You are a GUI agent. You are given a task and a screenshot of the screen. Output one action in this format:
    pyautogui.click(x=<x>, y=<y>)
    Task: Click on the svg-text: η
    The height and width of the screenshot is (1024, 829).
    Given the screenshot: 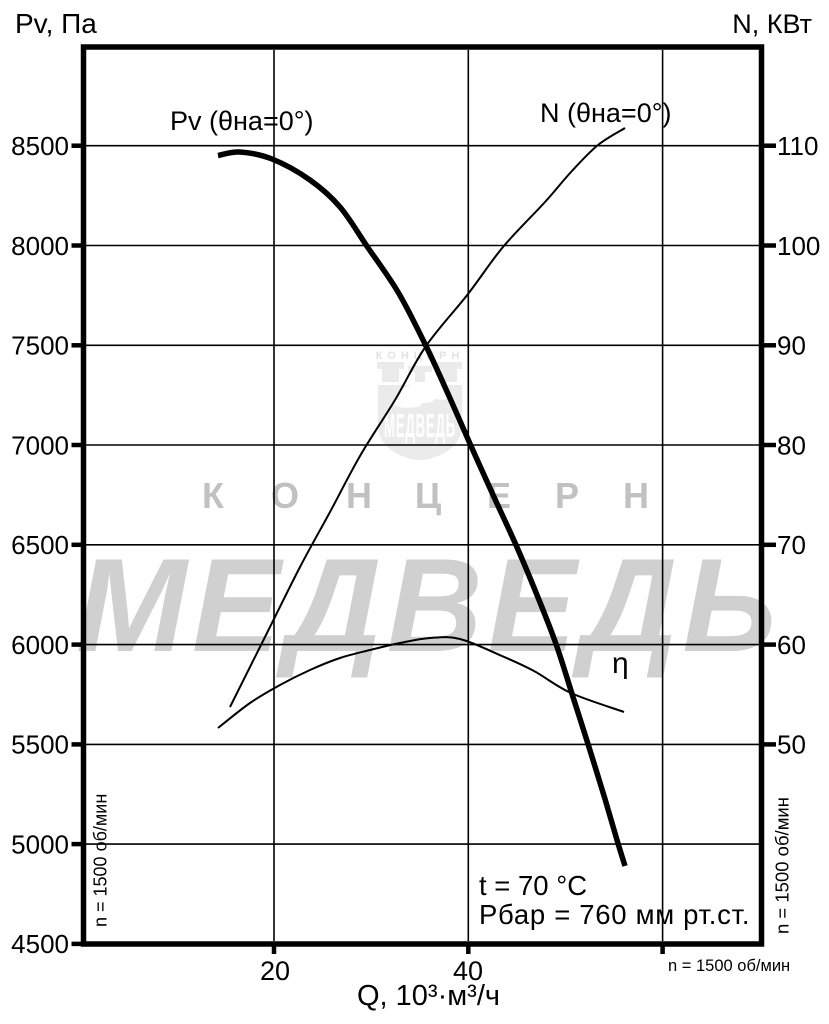 What is the action you would take?
    pyautogui.click(x=620, y=663)
    